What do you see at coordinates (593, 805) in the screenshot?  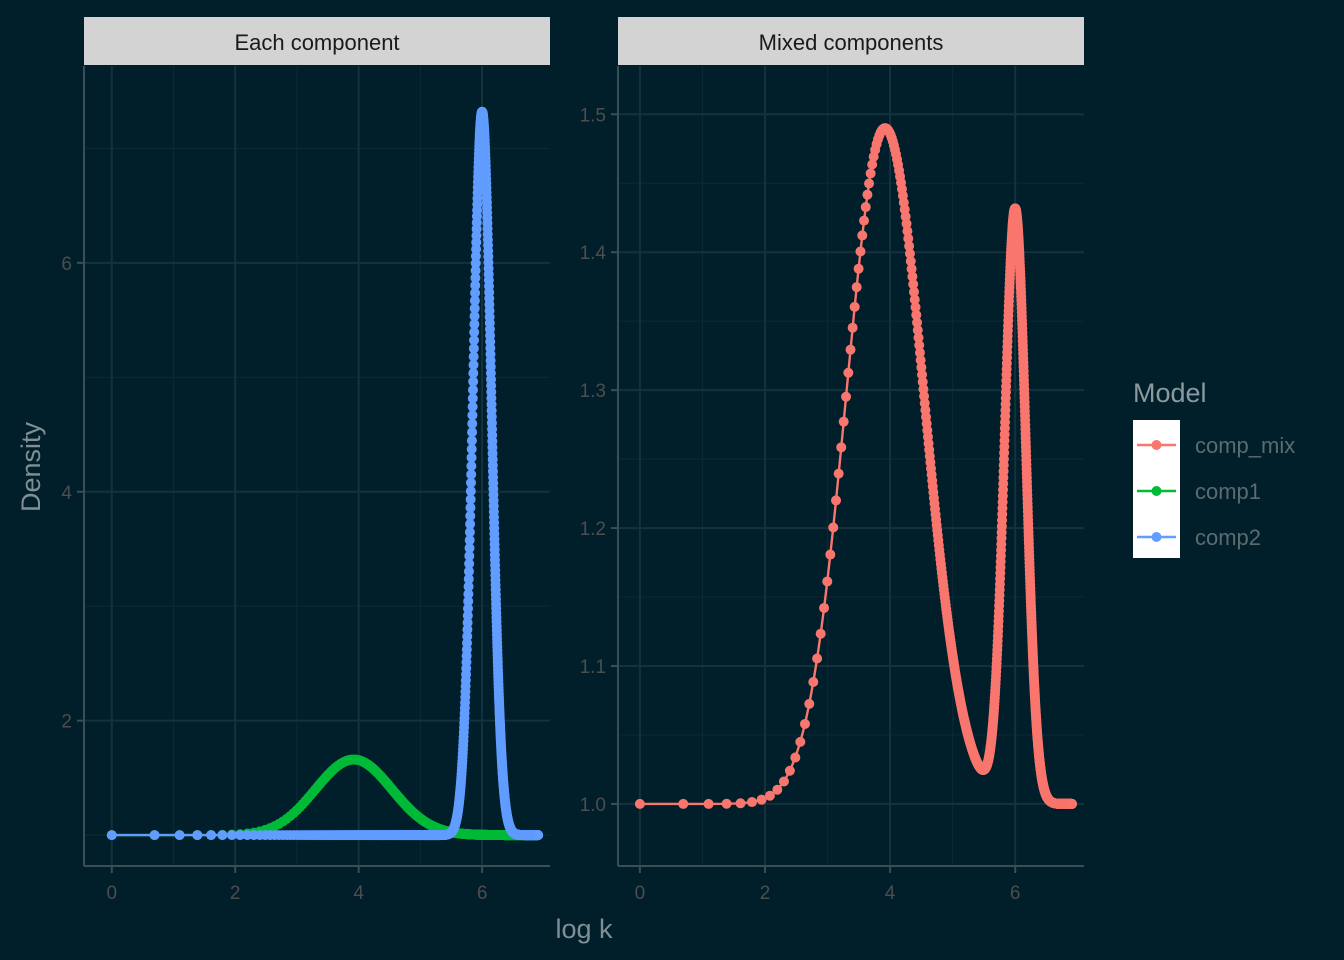 I see `panel-2-y-tick-label: 1.0` at bounding box center [593, 805].